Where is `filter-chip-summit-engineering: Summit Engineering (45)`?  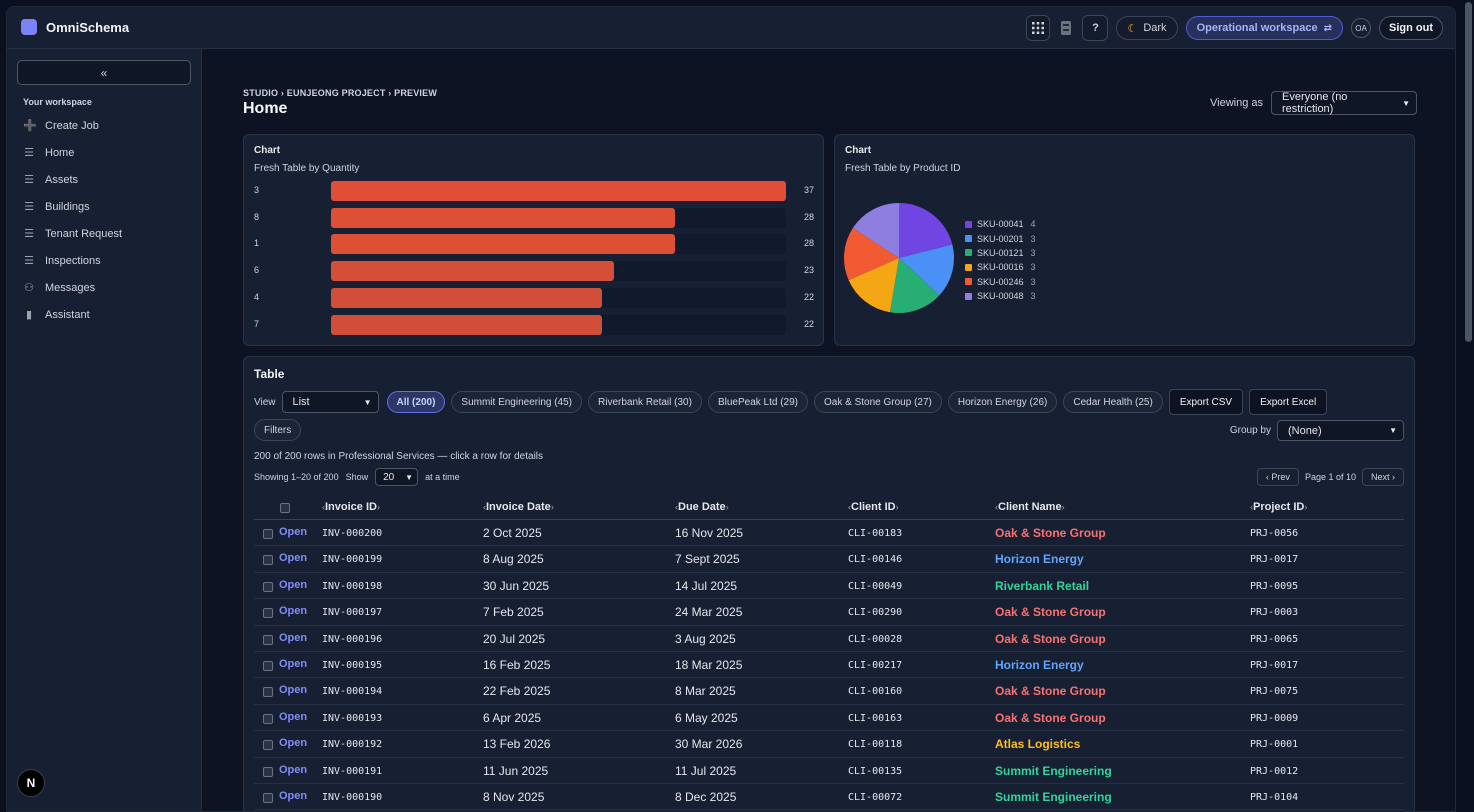 filter-chip-summit-engineering: Summit Engineering (45) is located at coordinates (517, 402).